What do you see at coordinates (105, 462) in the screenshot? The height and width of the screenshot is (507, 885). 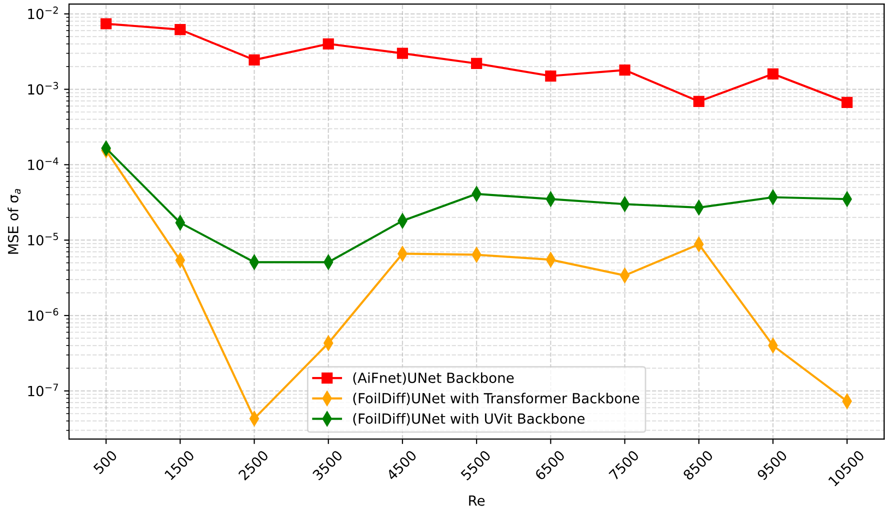 I see `x-tick-label: 500` at bounding box center [105, 462].